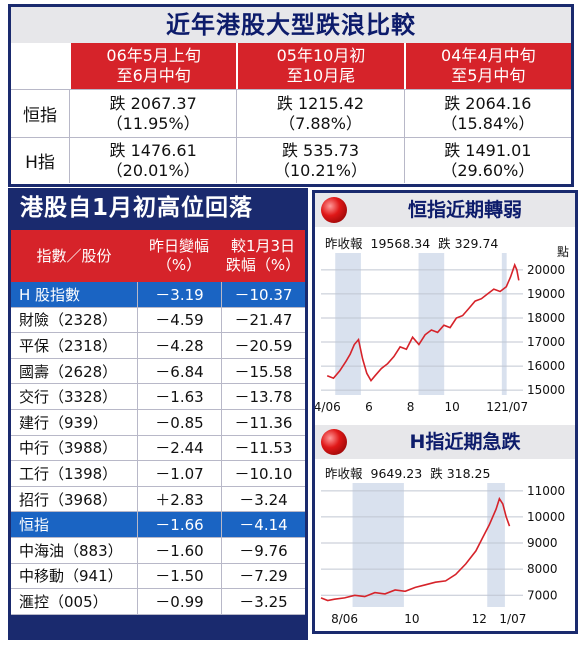  I want to click on col-header-line1: 04年4月中旬, so click(488, 55).